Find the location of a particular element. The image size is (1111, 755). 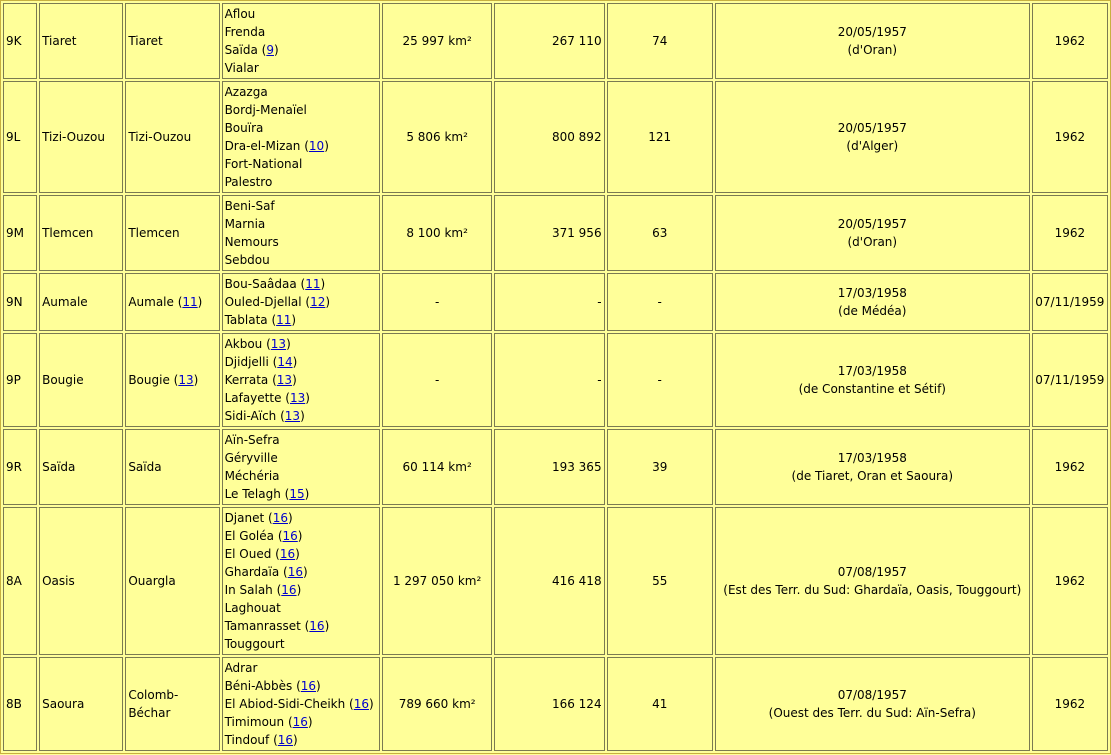

department-code: 9L is located at coordinates (20, 137).